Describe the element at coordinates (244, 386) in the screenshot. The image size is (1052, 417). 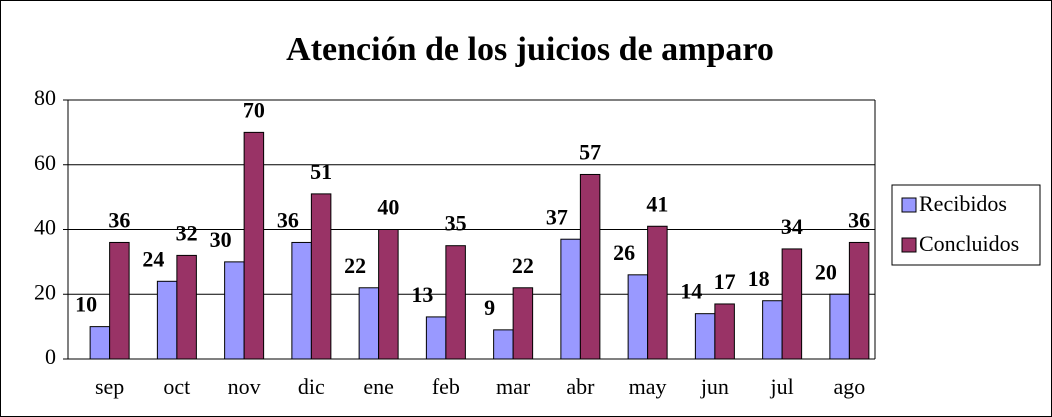
I see `x-tick-label: nov` at that location.